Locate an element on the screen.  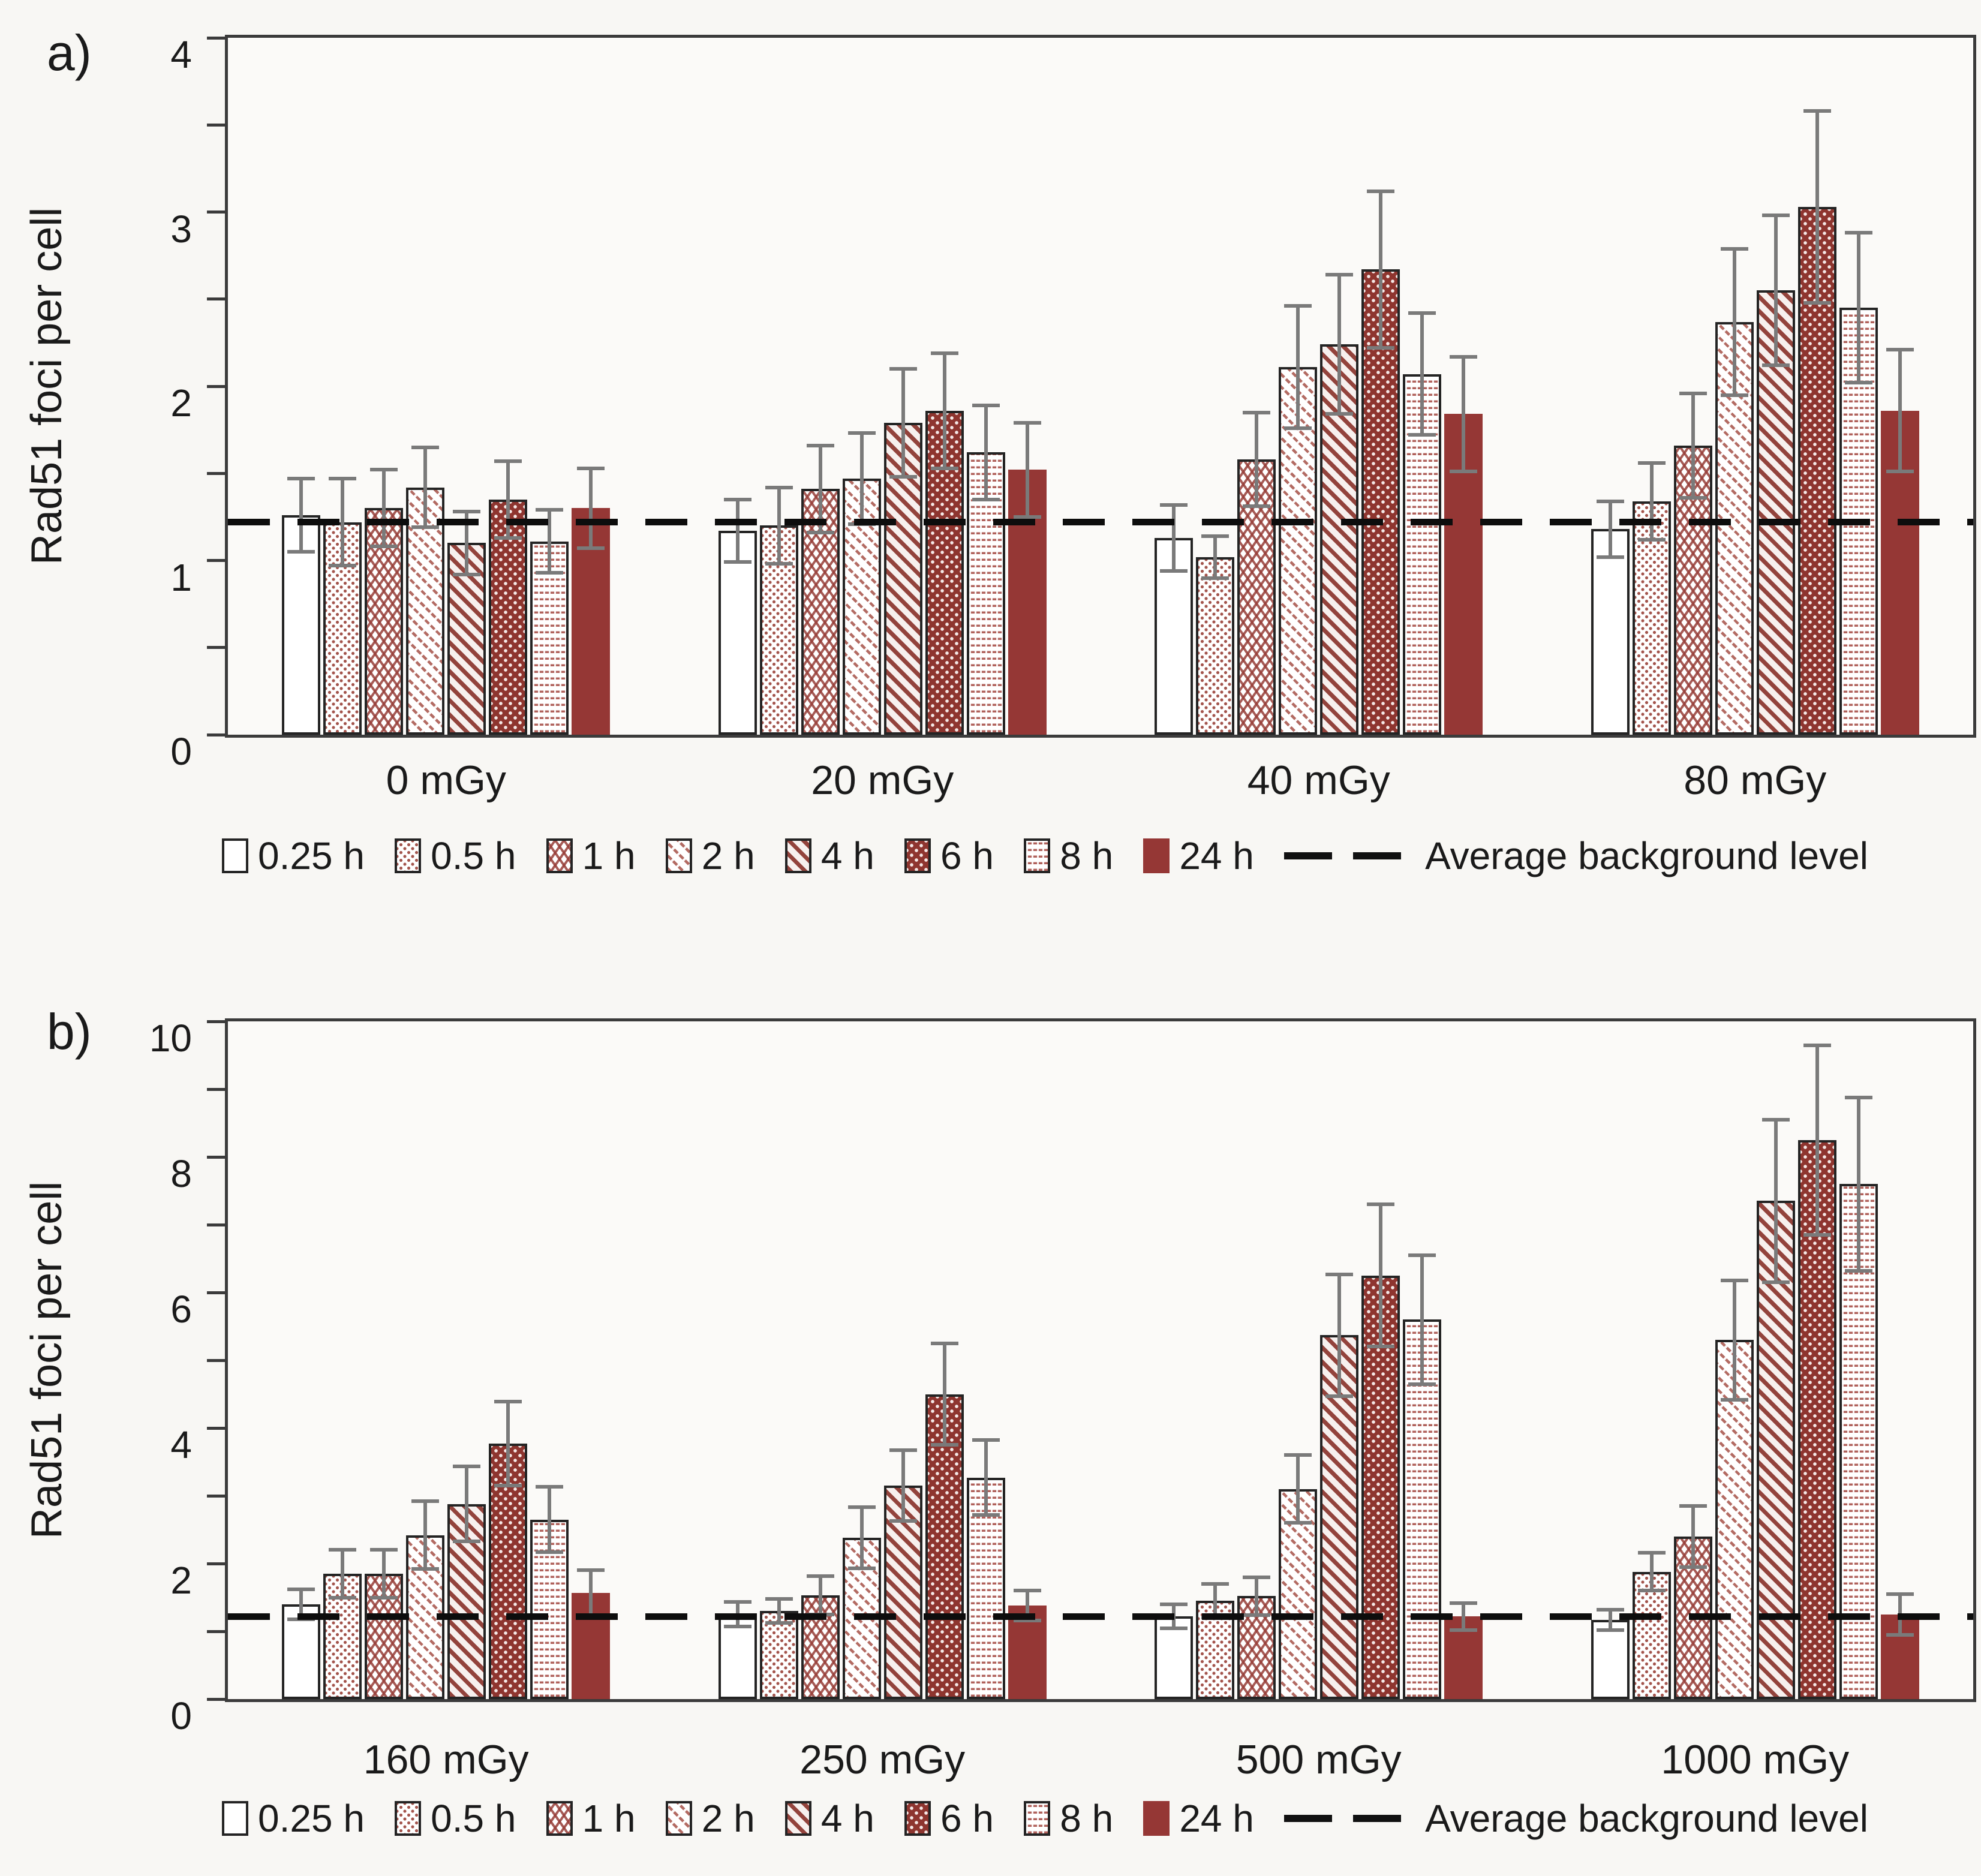
legend-swatch-2h is located at coordinates (678, 856).